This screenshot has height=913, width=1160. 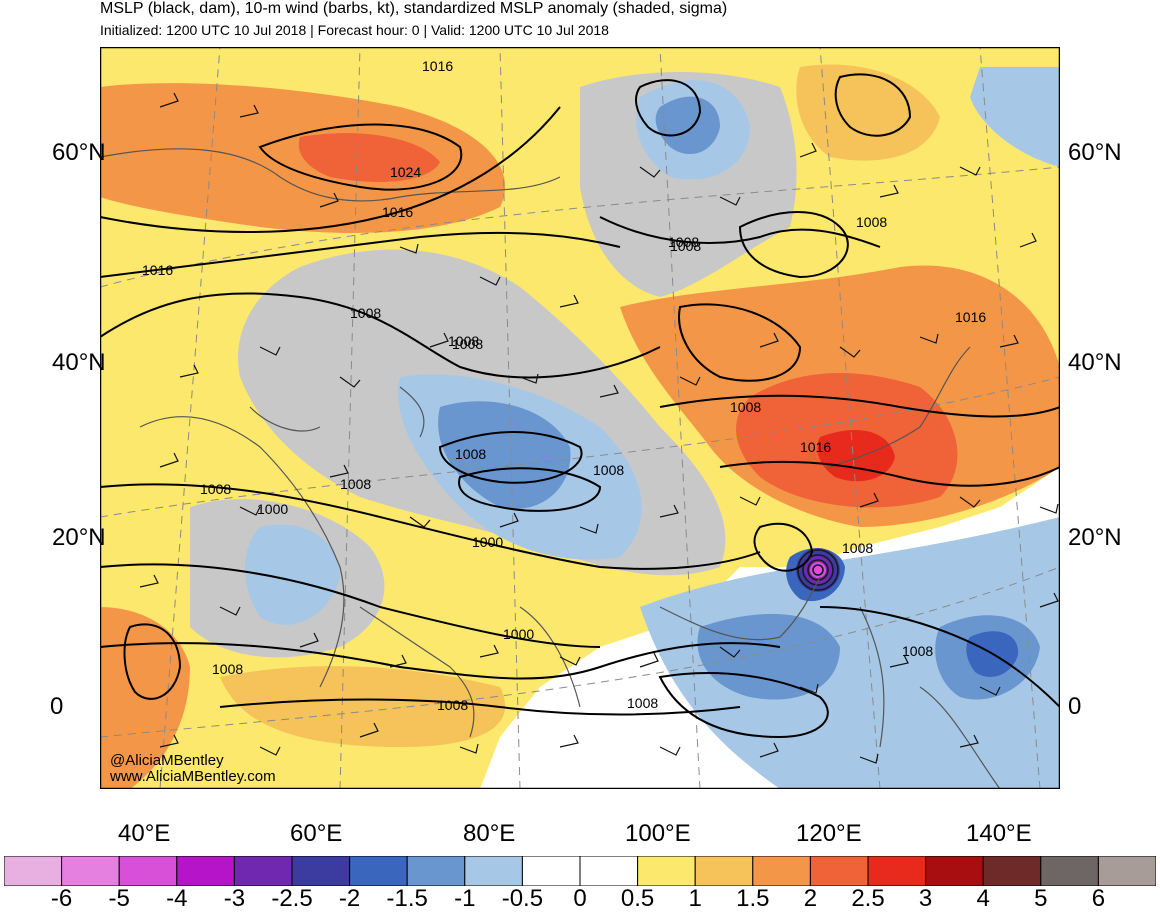 What do you see at coordinates (999, 833) in the screenshot?
I see `lon-label: 140°E` at bounding box center [999, 833].